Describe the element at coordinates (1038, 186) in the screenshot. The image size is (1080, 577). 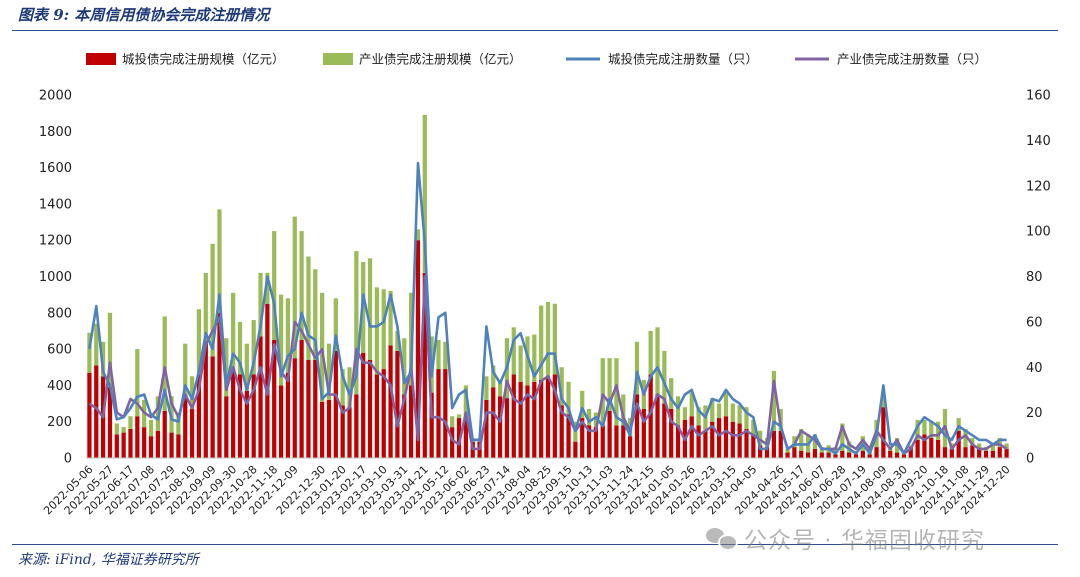
I see `right-axis-tick-label: 120` at that location.